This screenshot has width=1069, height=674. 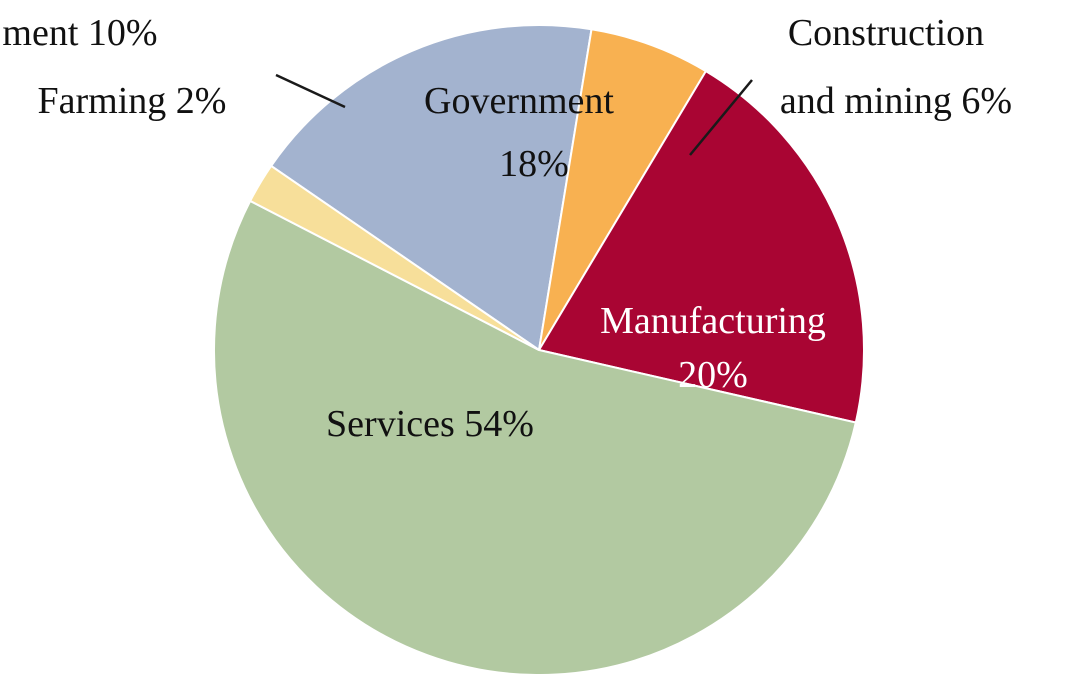 What do you see at coordinates (310, 91) in the screenshot?
I see `leader-line-farming` at bounding box center [310, 91].